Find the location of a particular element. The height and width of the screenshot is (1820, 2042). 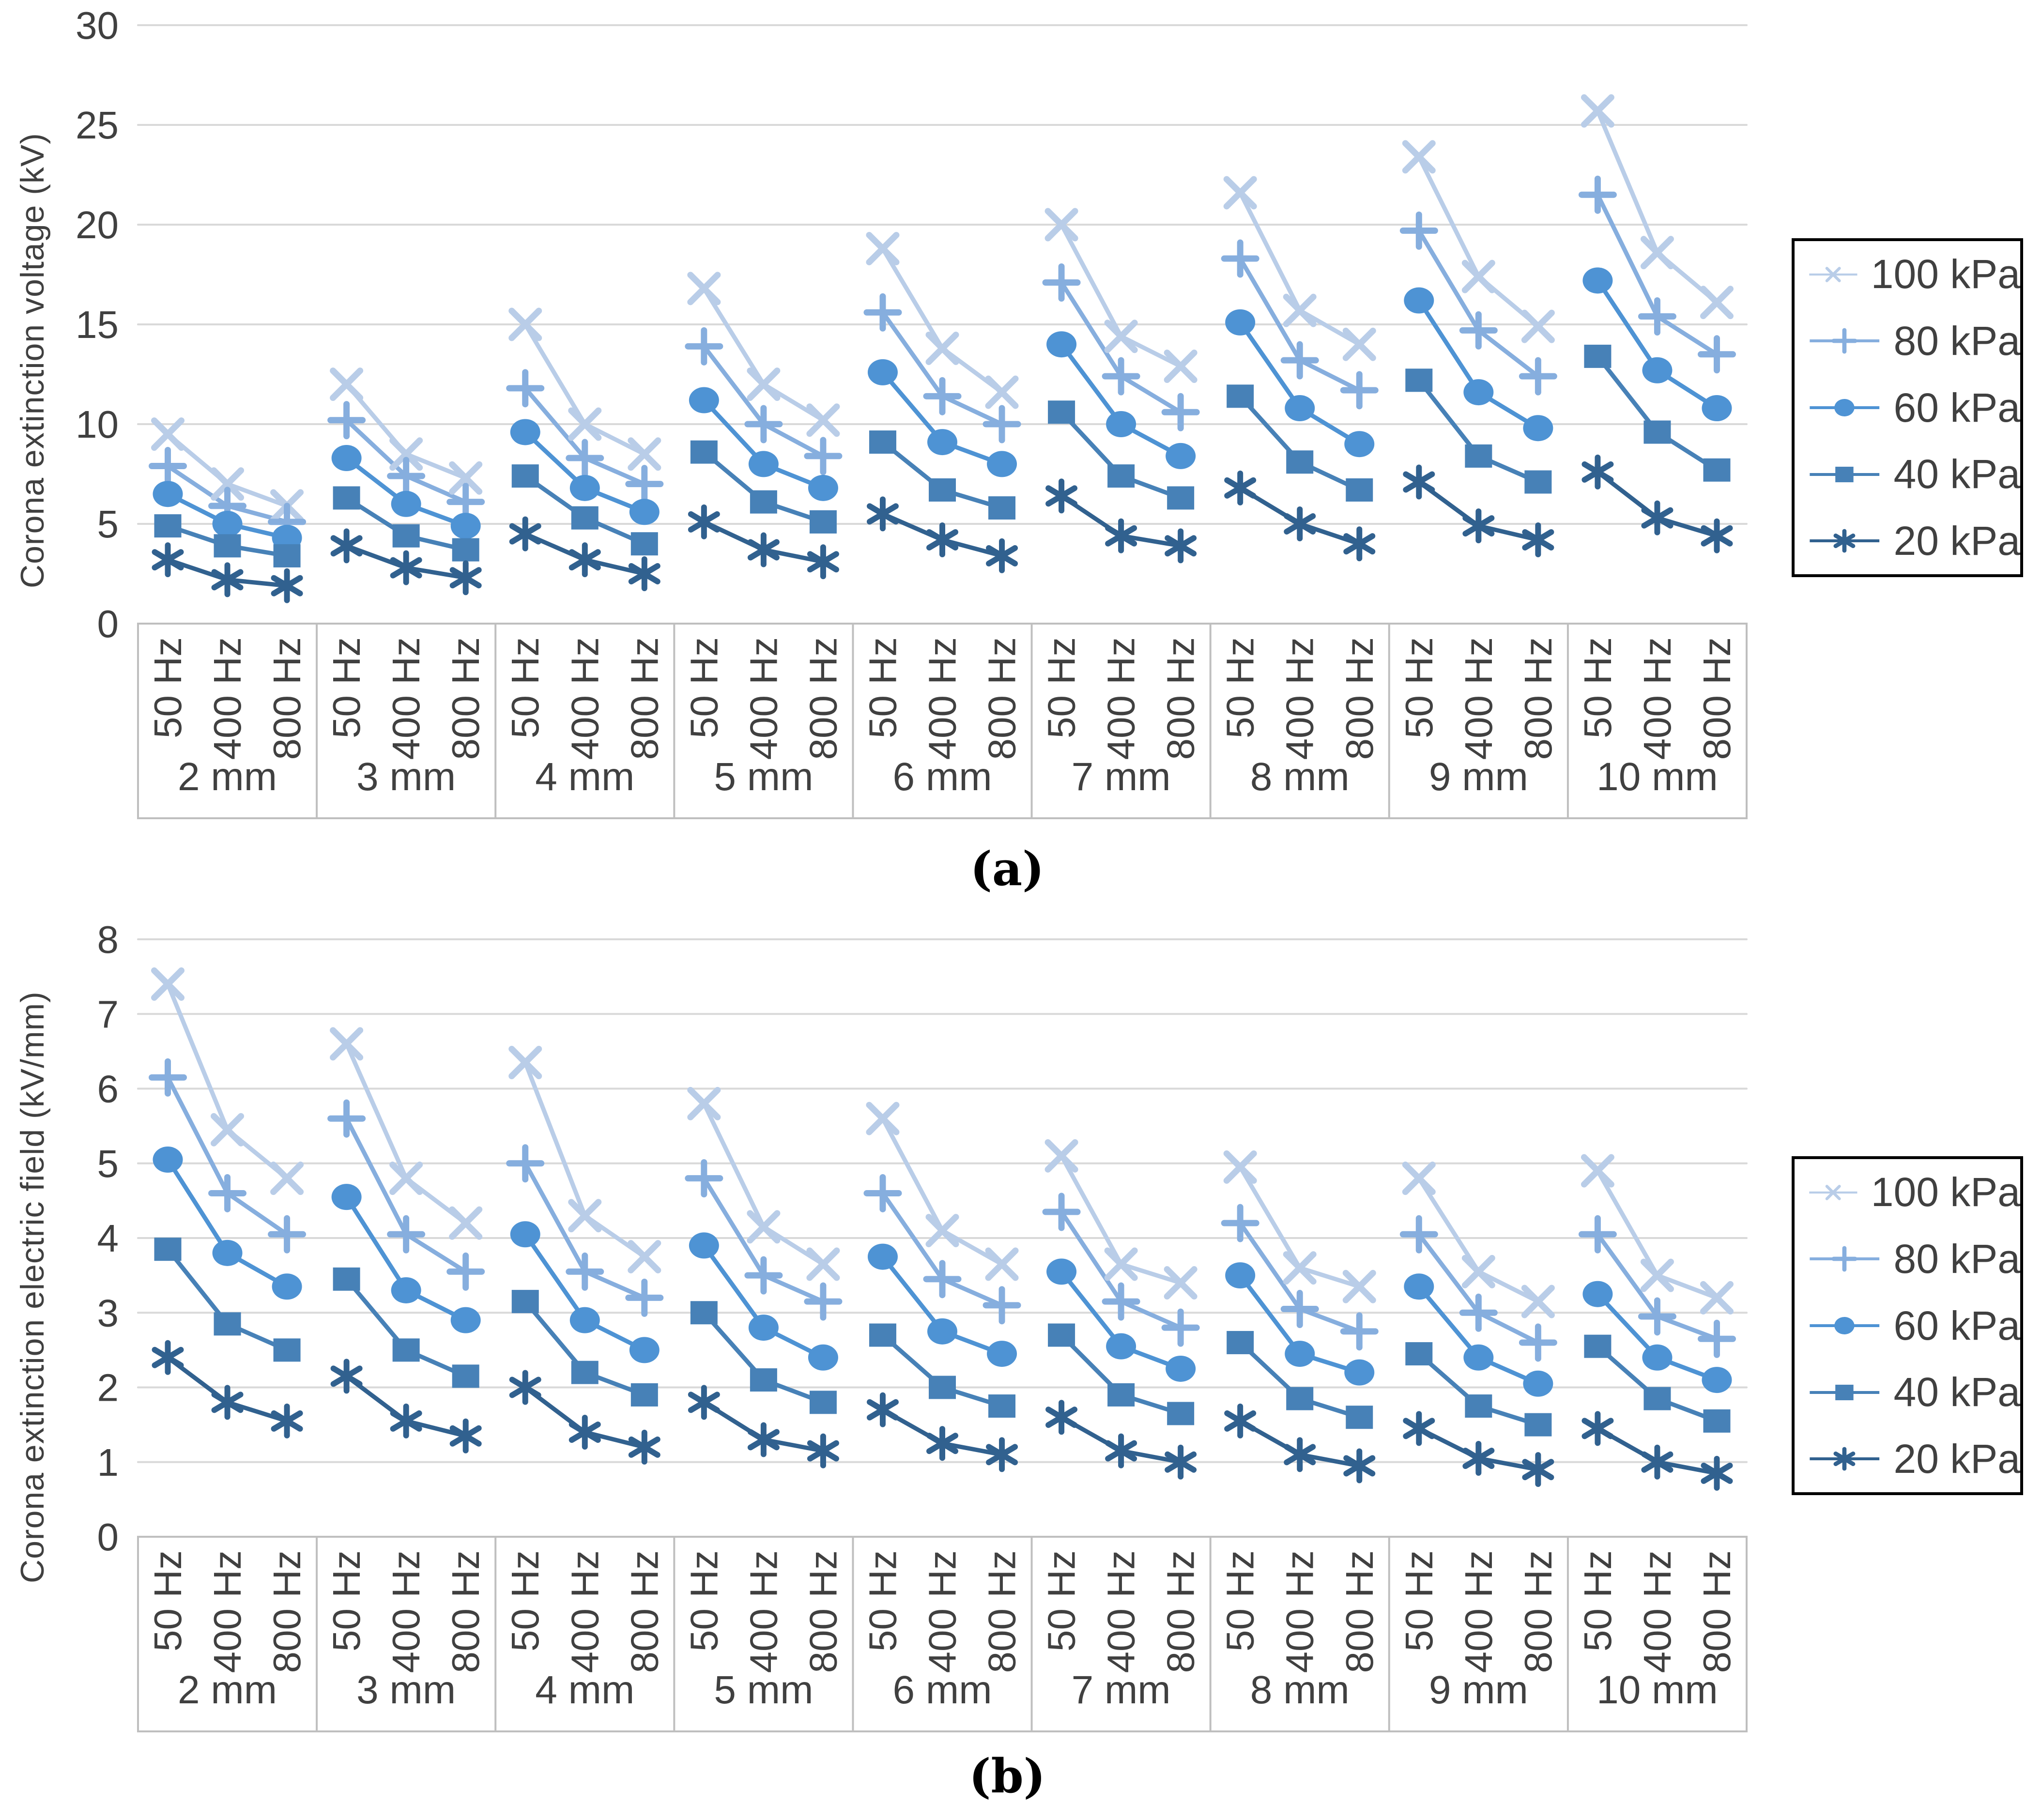

plus-legend-marker-icon is located at coordinates (1845, 1259).